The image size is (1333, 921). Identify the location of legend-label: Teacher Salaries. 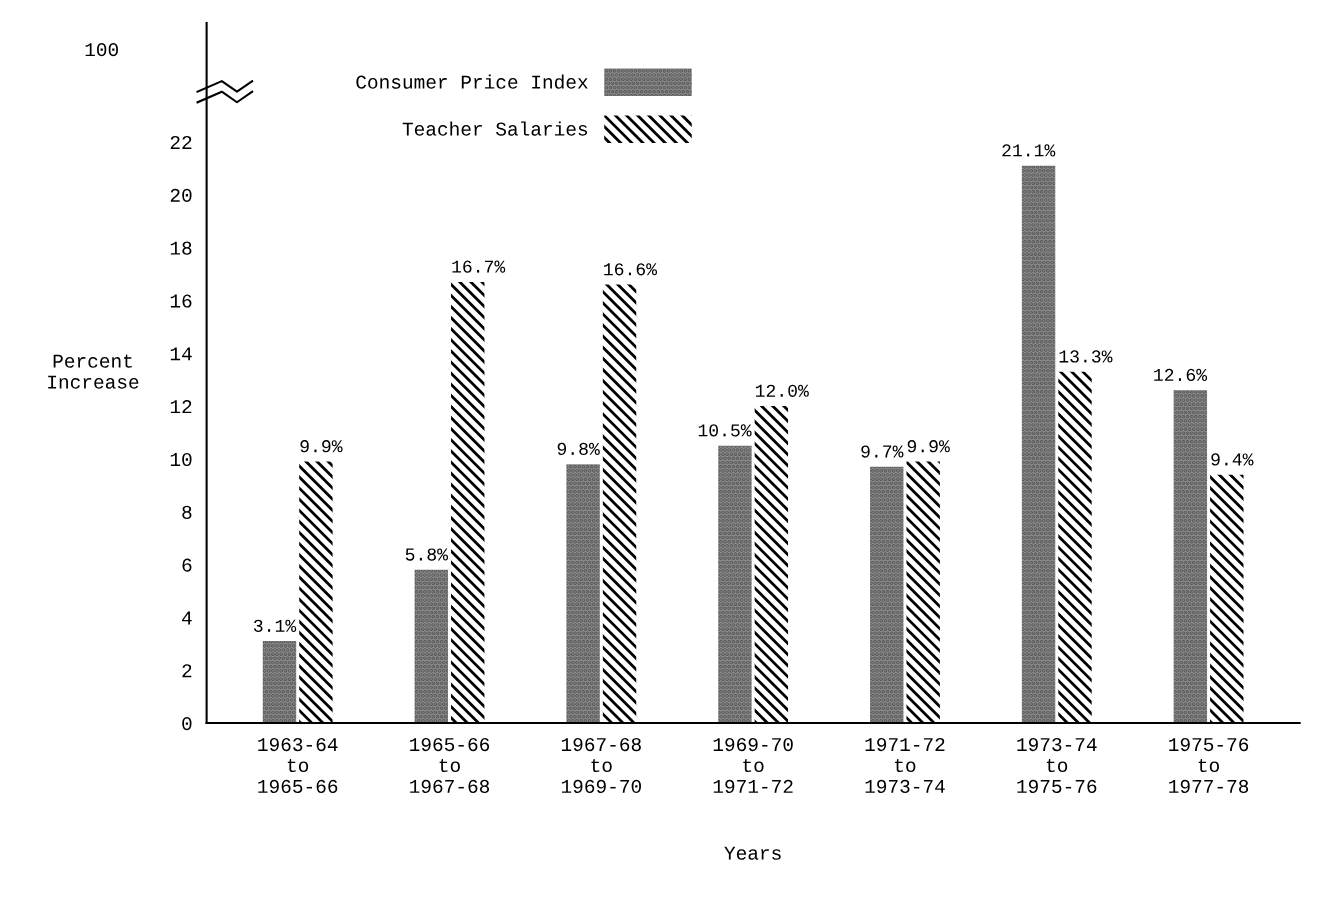
(495, 128).